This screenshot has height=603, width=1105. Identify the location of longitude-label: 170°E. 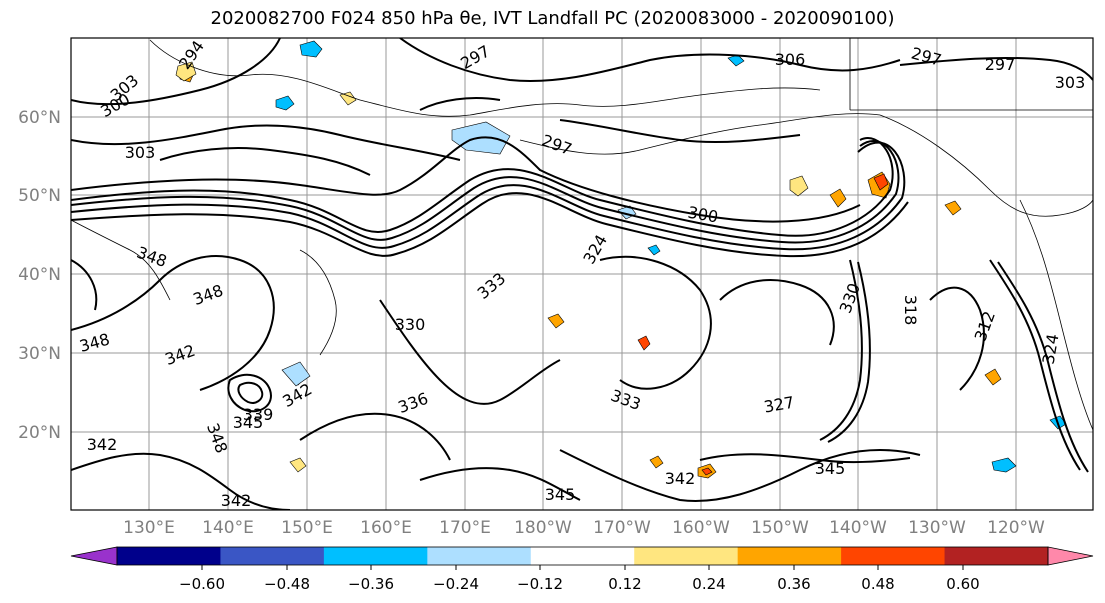
(465, 528).